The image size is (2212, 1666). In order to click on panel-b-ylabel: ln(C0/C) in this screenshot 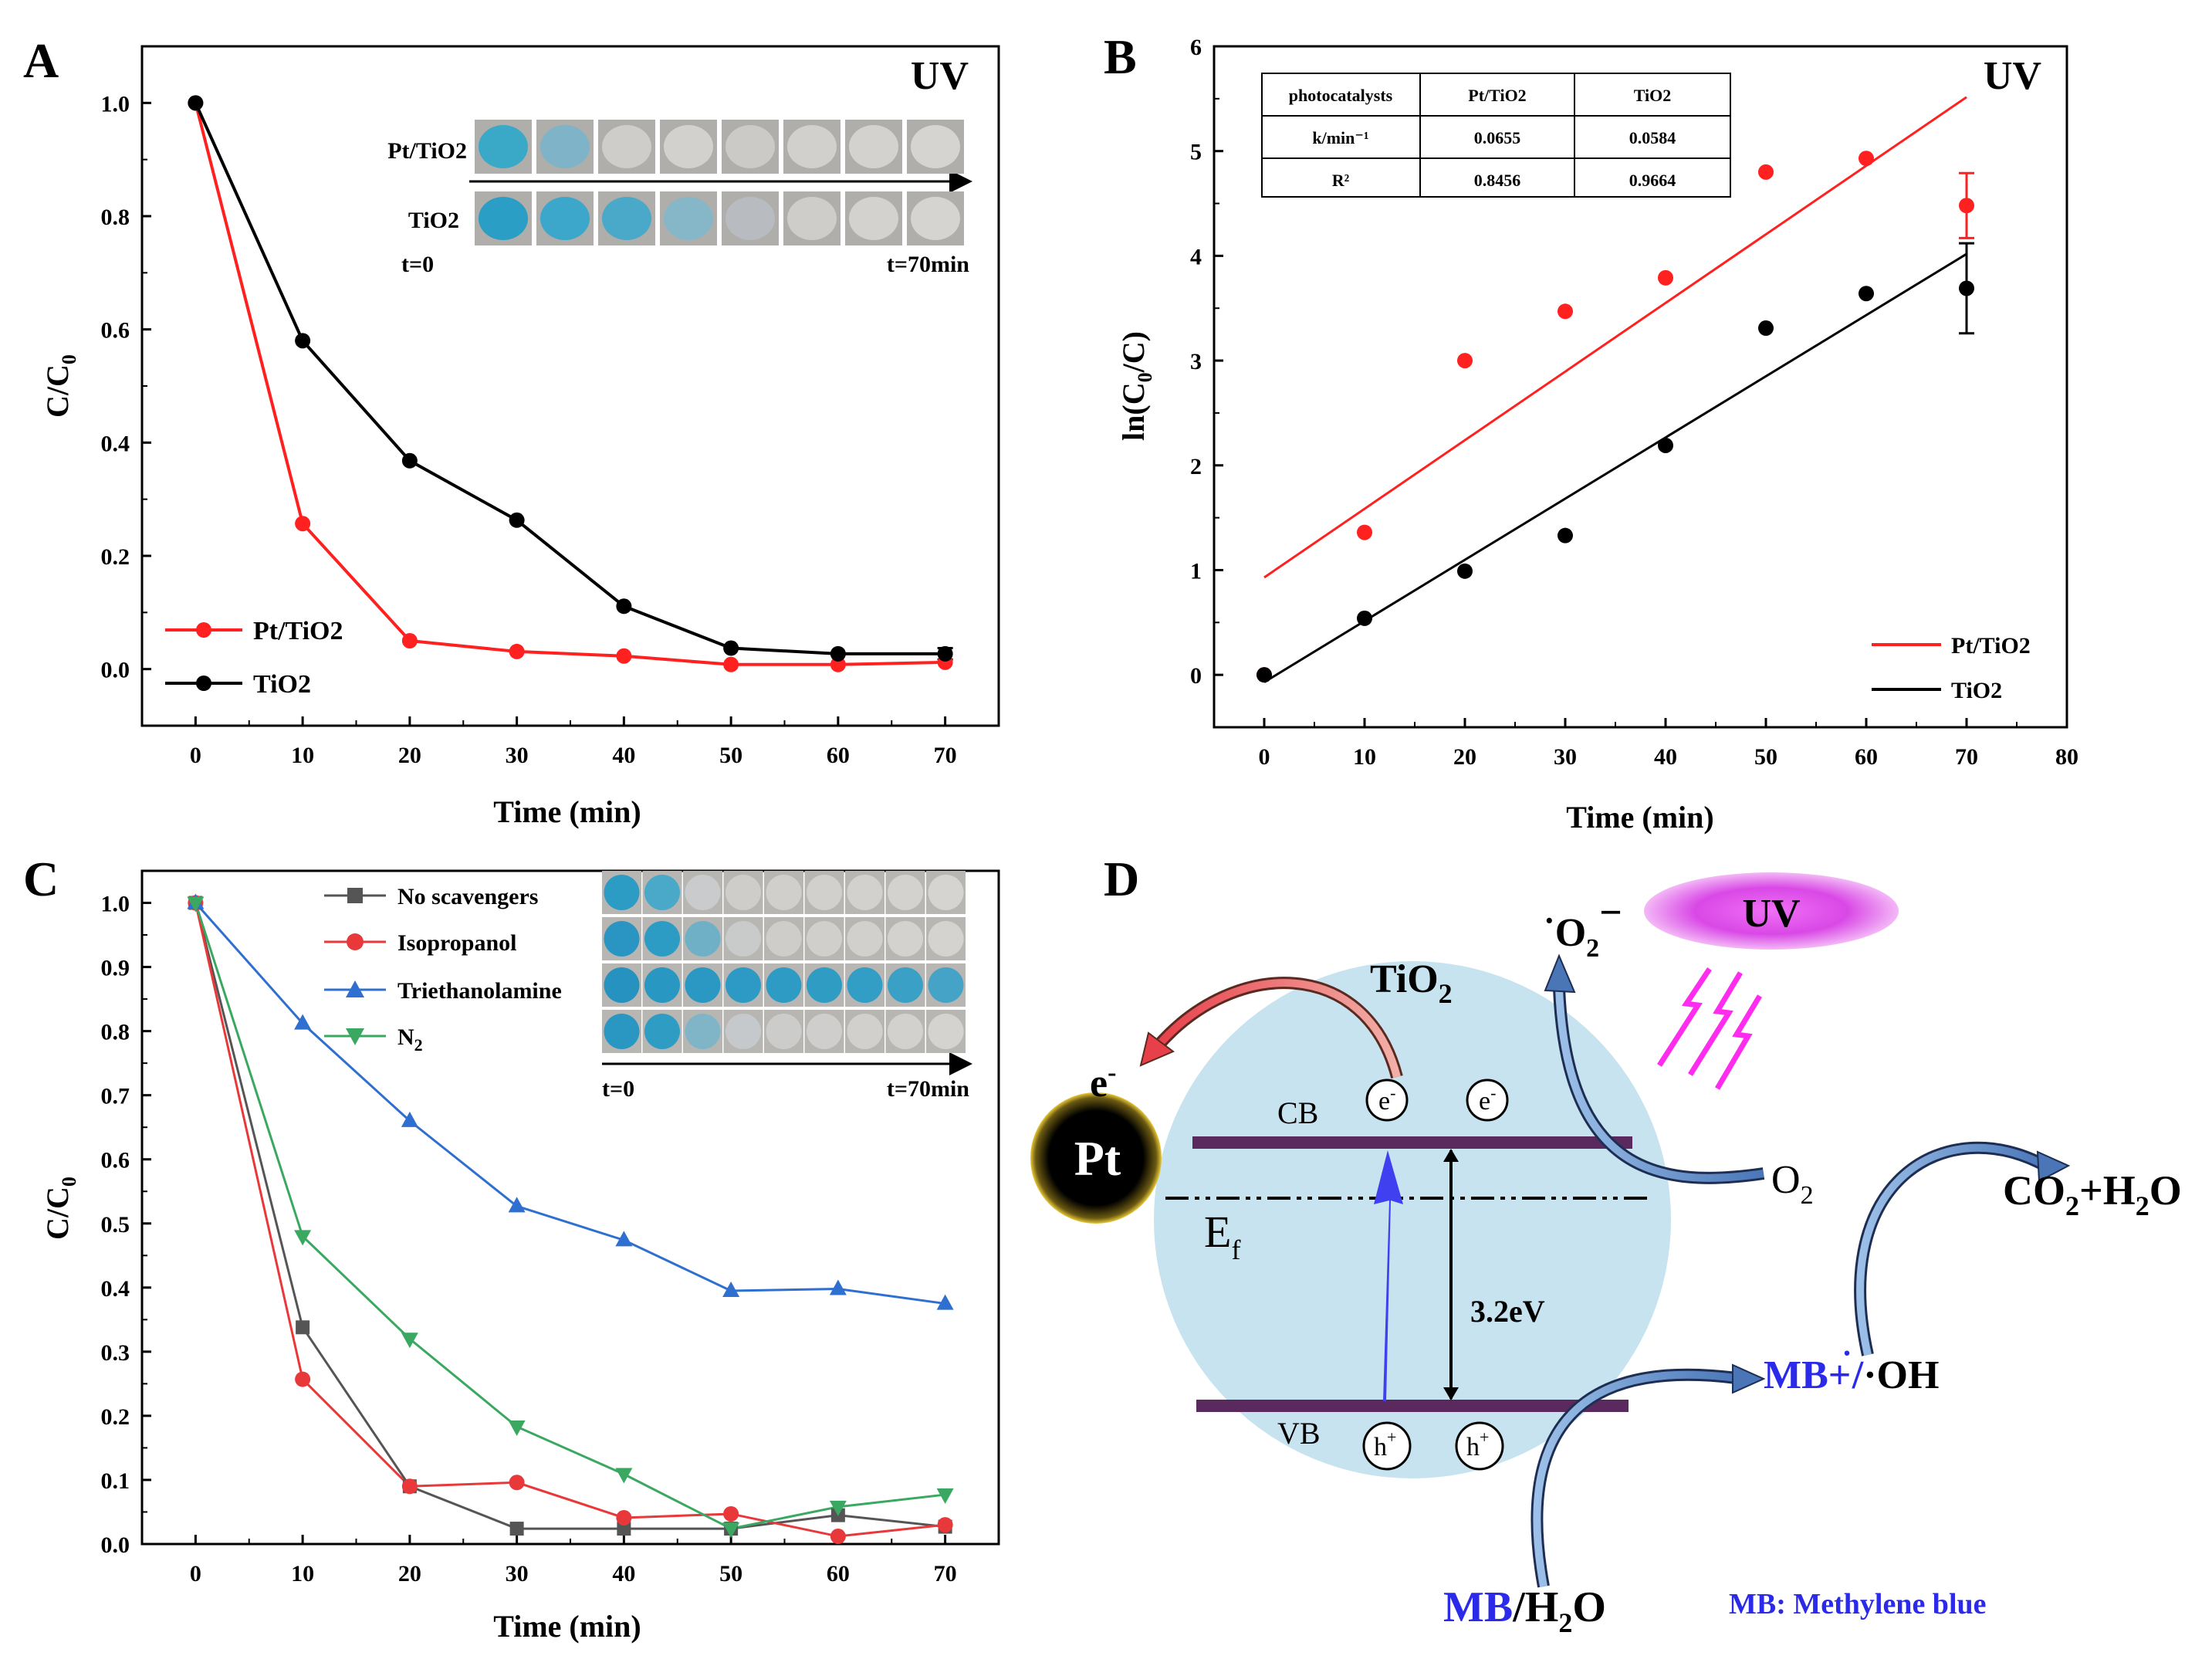, I will do `click(1136, 386)`.